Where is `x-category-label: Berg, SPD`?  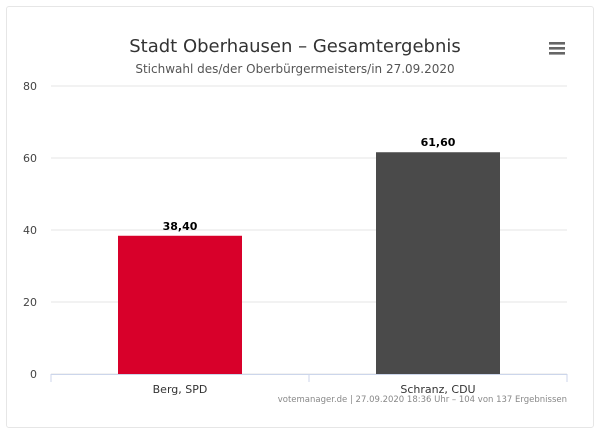 x-category-label: Berg, SPD is located at coordinates (180, 389).